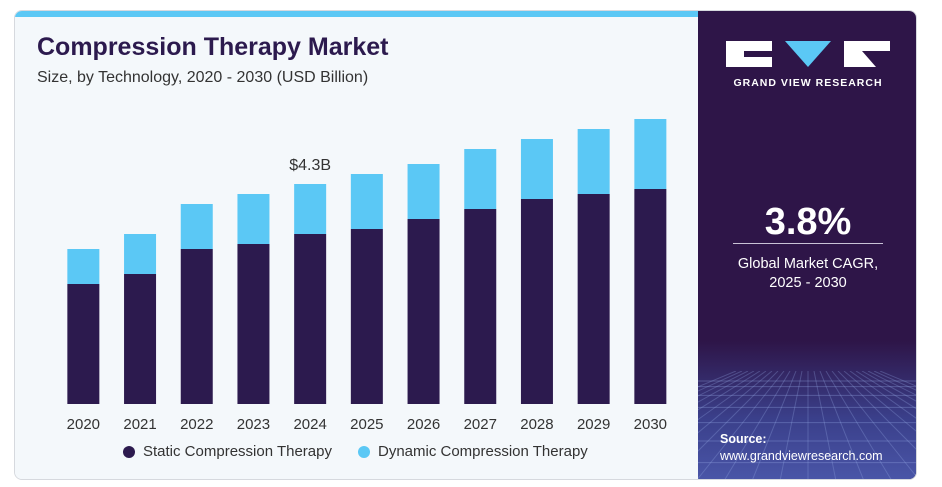  What do you see at coordinates (743, 439) in the screenshot?
I see `source-label: Source:` at bounding box center [743, 439].